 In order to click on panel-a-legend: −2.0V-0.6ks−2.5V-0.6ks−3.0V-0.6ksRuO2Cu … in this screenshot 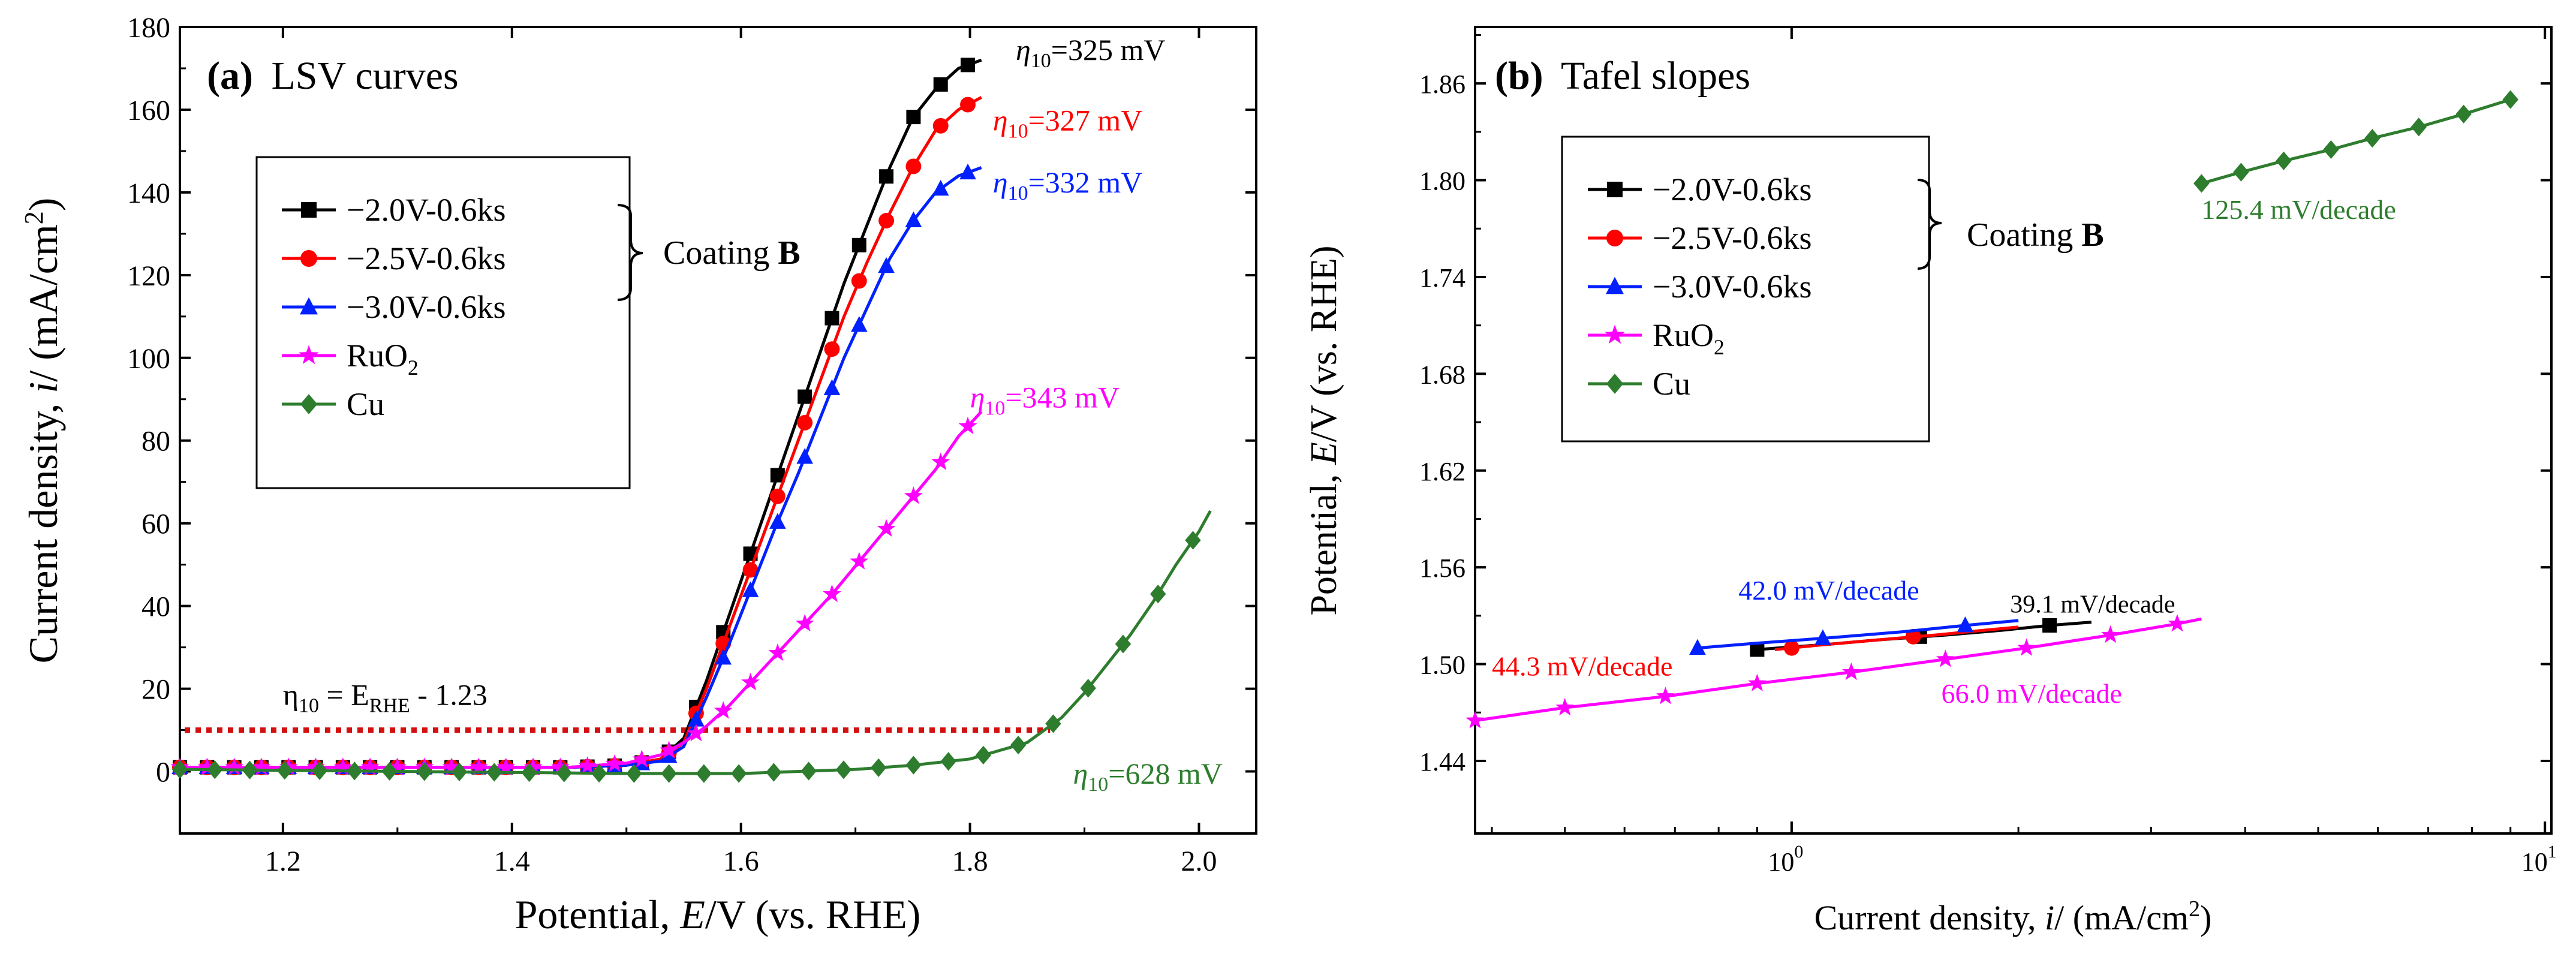, I will do `click(528, 322)`.